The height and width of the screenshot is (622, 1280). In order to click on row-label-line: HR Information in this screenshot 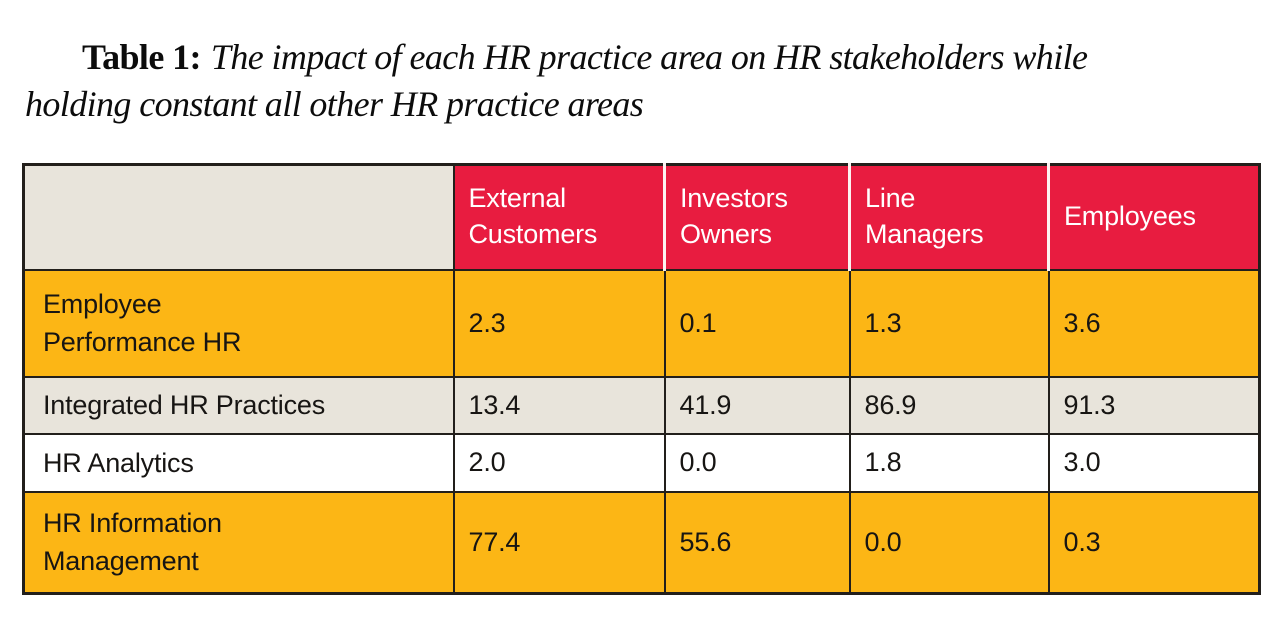, I will do `click(132, 523)`.